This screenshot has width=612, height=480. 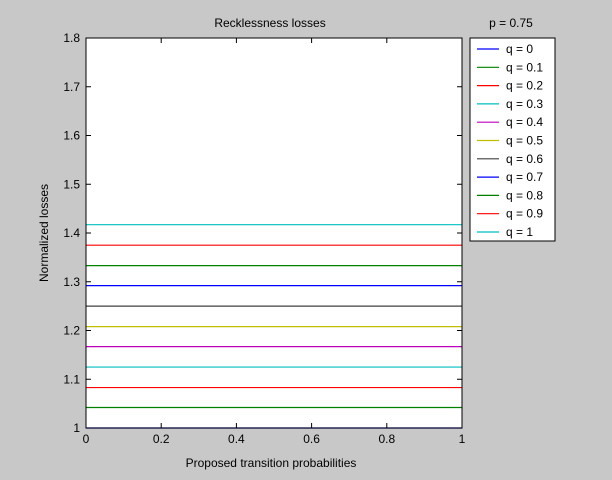 I want to click on x-tick-label: 0.4, so click(x=236, y=439).